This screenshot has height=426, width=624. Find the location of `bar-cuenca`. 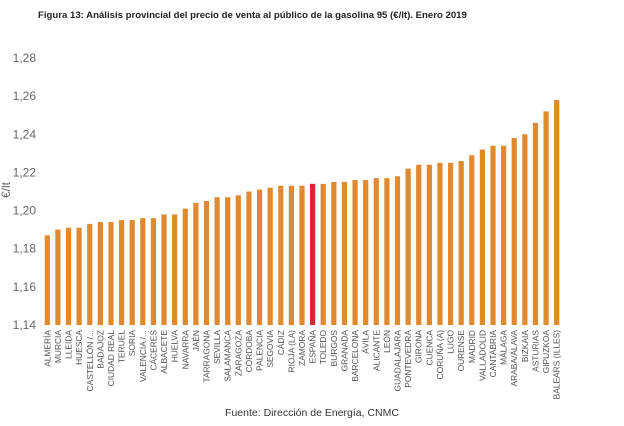

bar-cuenca is located at coordinates (429, 244).